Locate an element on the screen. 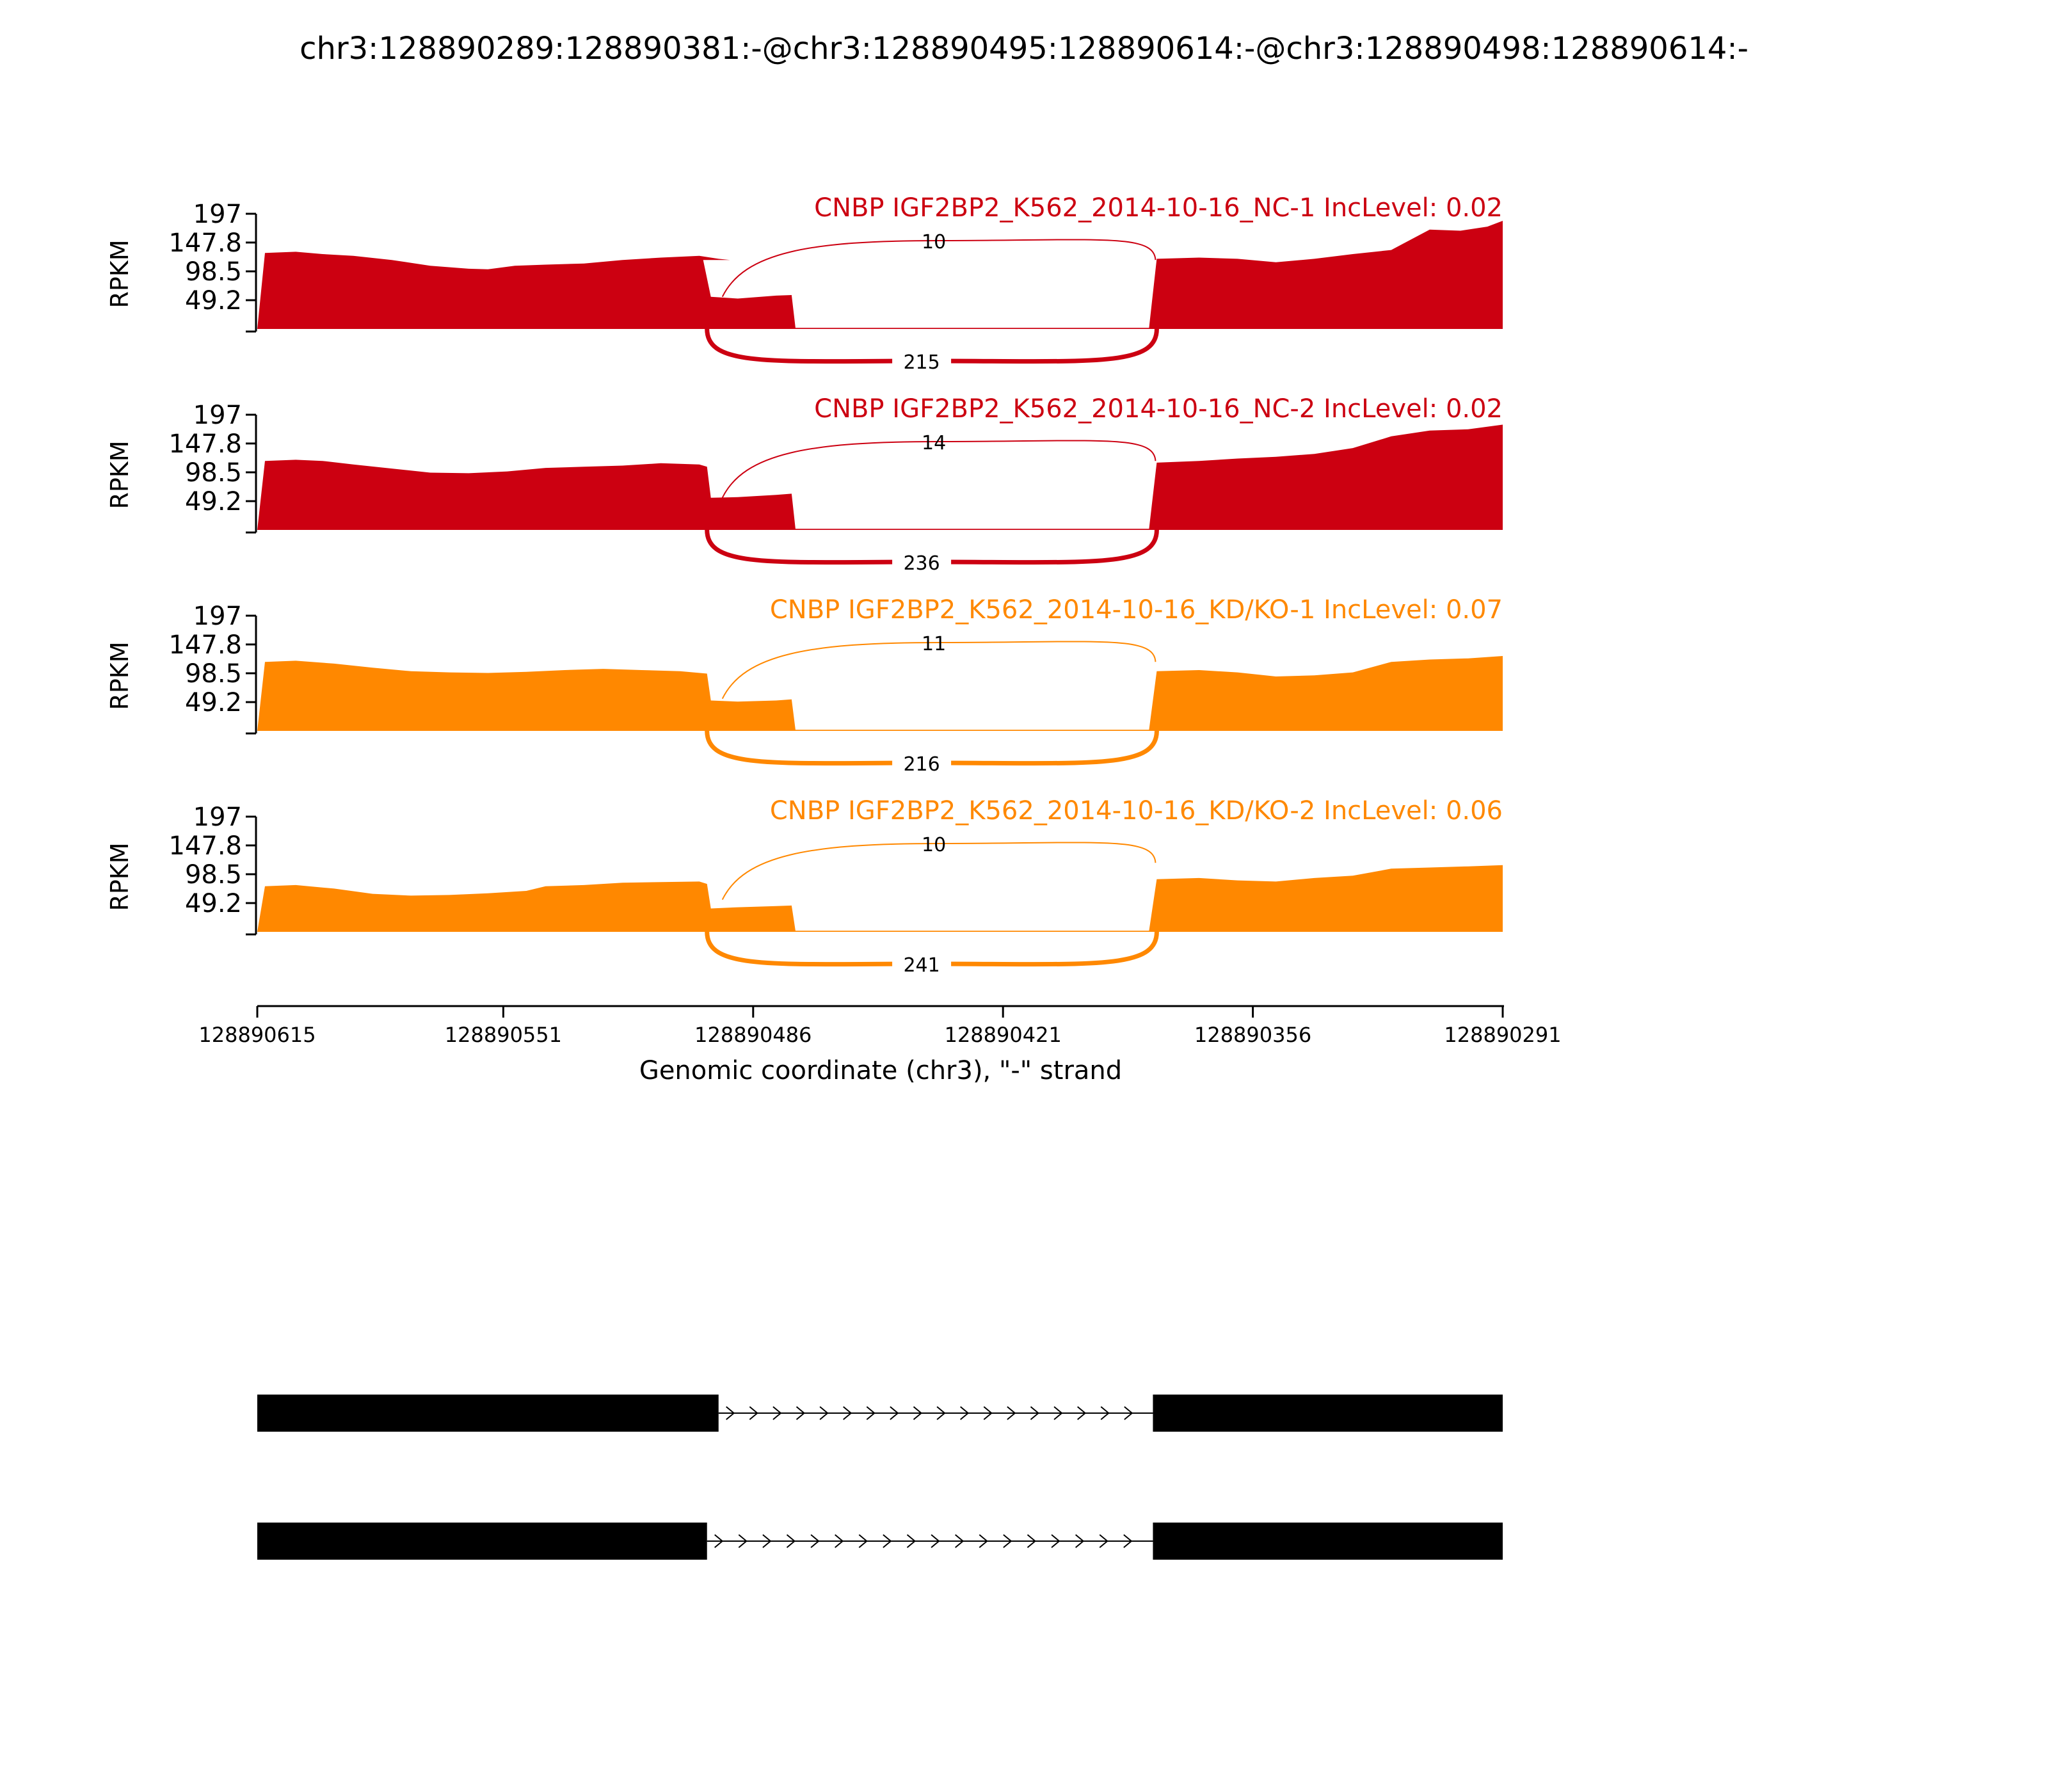 This screenshot has width=2048, height=1792. x-tick-label: 128890356 is located at coordinates (1252, 1035).